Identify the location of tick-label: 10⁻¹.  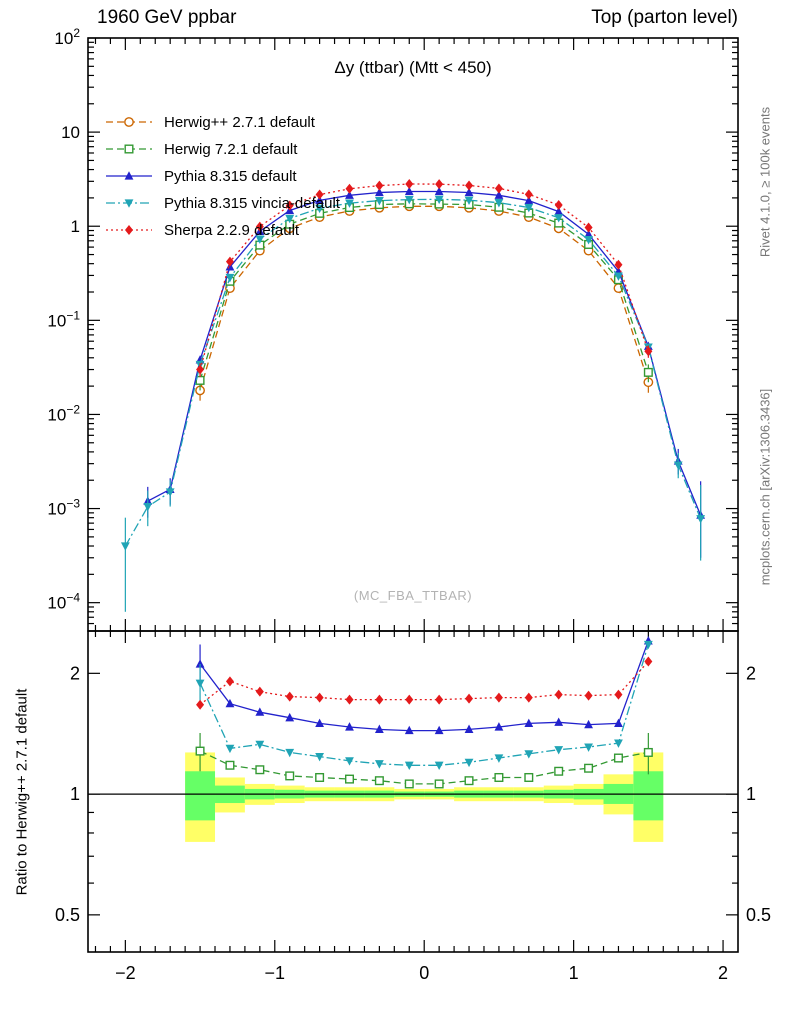
(63, 319).